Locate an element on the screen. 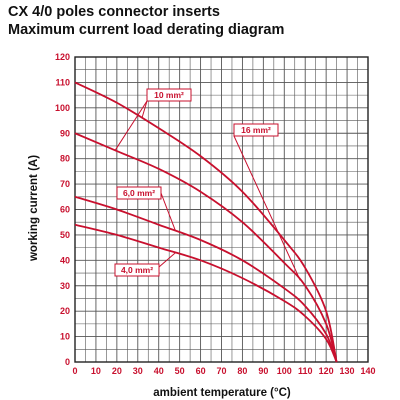  y-axis-ticks: 0 10 20 30 40 50 60 70 80 90 100 110 120 is located at coordinates (62, 209).